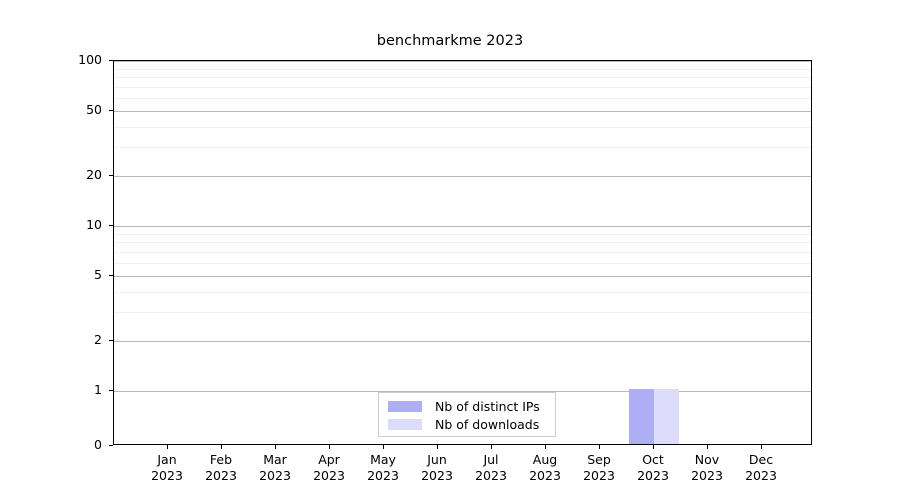  I want to click on x-tick-label: Nov 2023, so click(707, 468).